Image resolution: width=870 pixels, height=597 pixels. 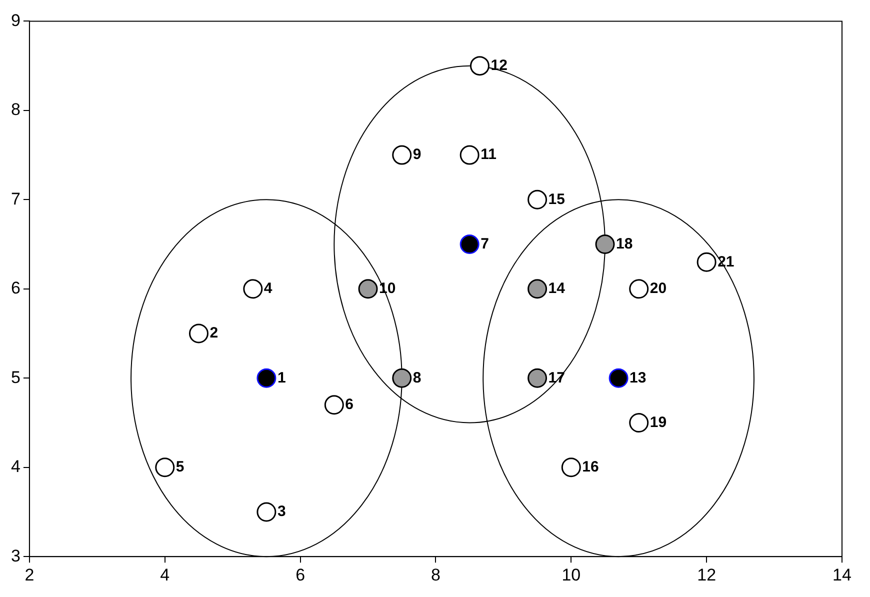 I want to click on y-tick-label: 9, so click(x=15, y=20).